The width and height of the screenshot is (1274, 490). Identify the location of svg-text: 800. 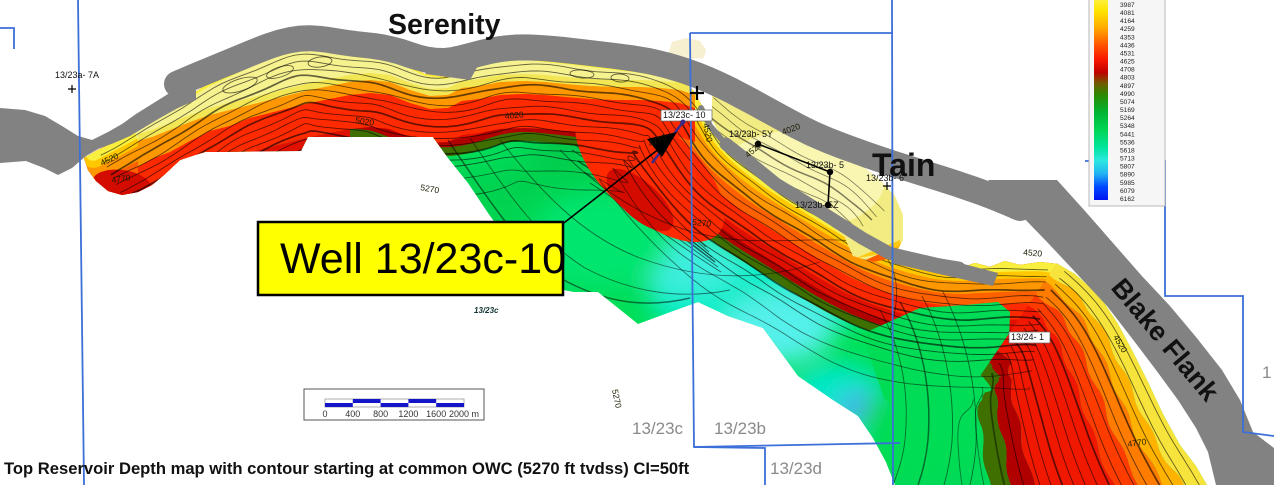
(380, 414).